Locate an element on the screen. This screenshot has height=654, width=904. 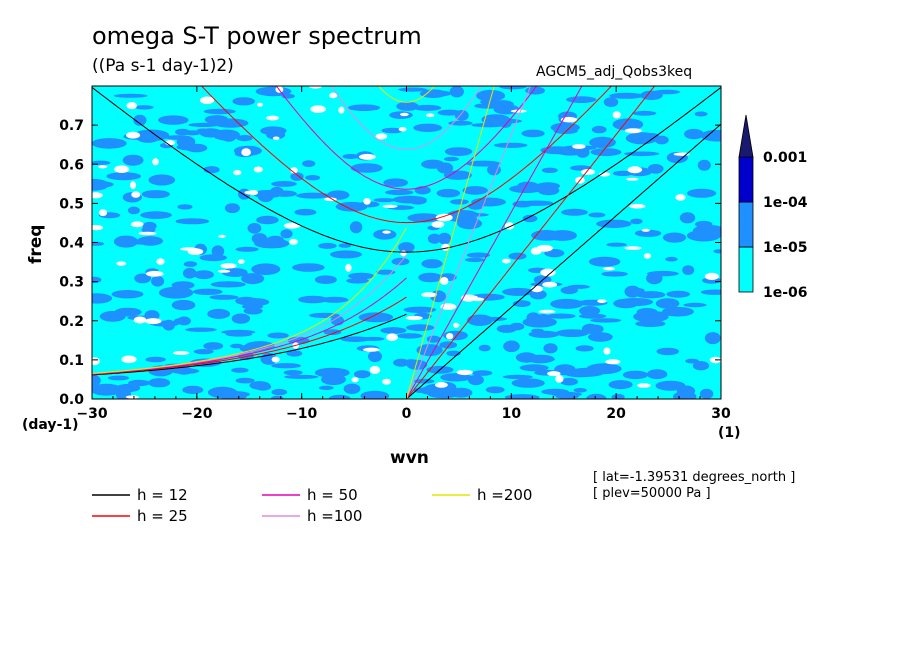
annotation-plev: [ plev=50000 Pa ] is located at coordinates (652, 493).